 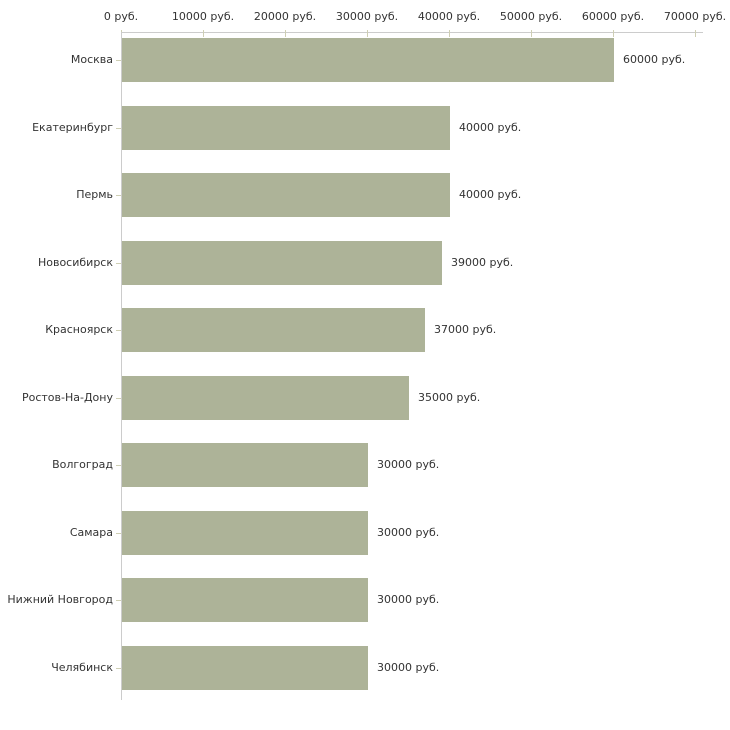 I want to click on category-label: Ростов-На-Дону, so click(x=67, y=397).